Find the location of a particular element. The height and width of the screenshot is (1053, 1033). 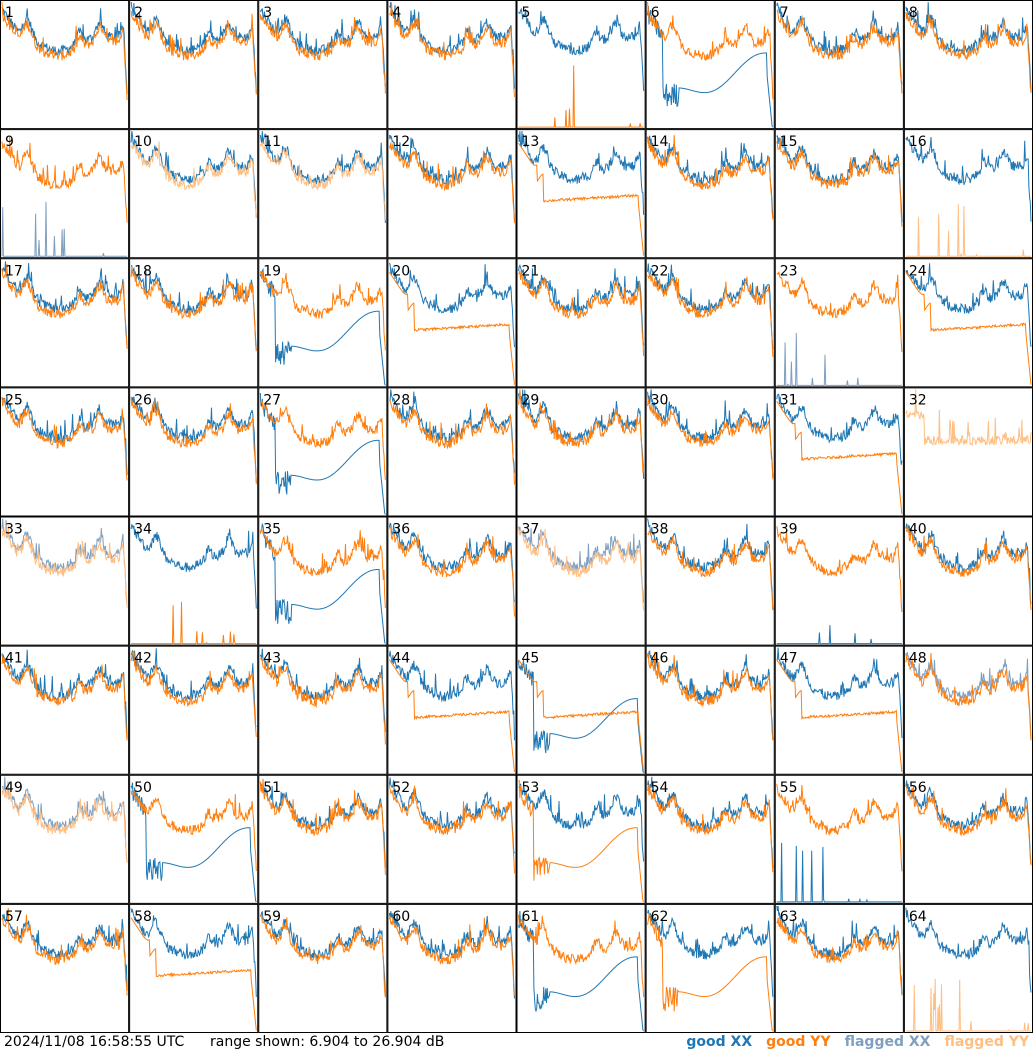

panel-61: 61 is located at coordinates (581, 968).